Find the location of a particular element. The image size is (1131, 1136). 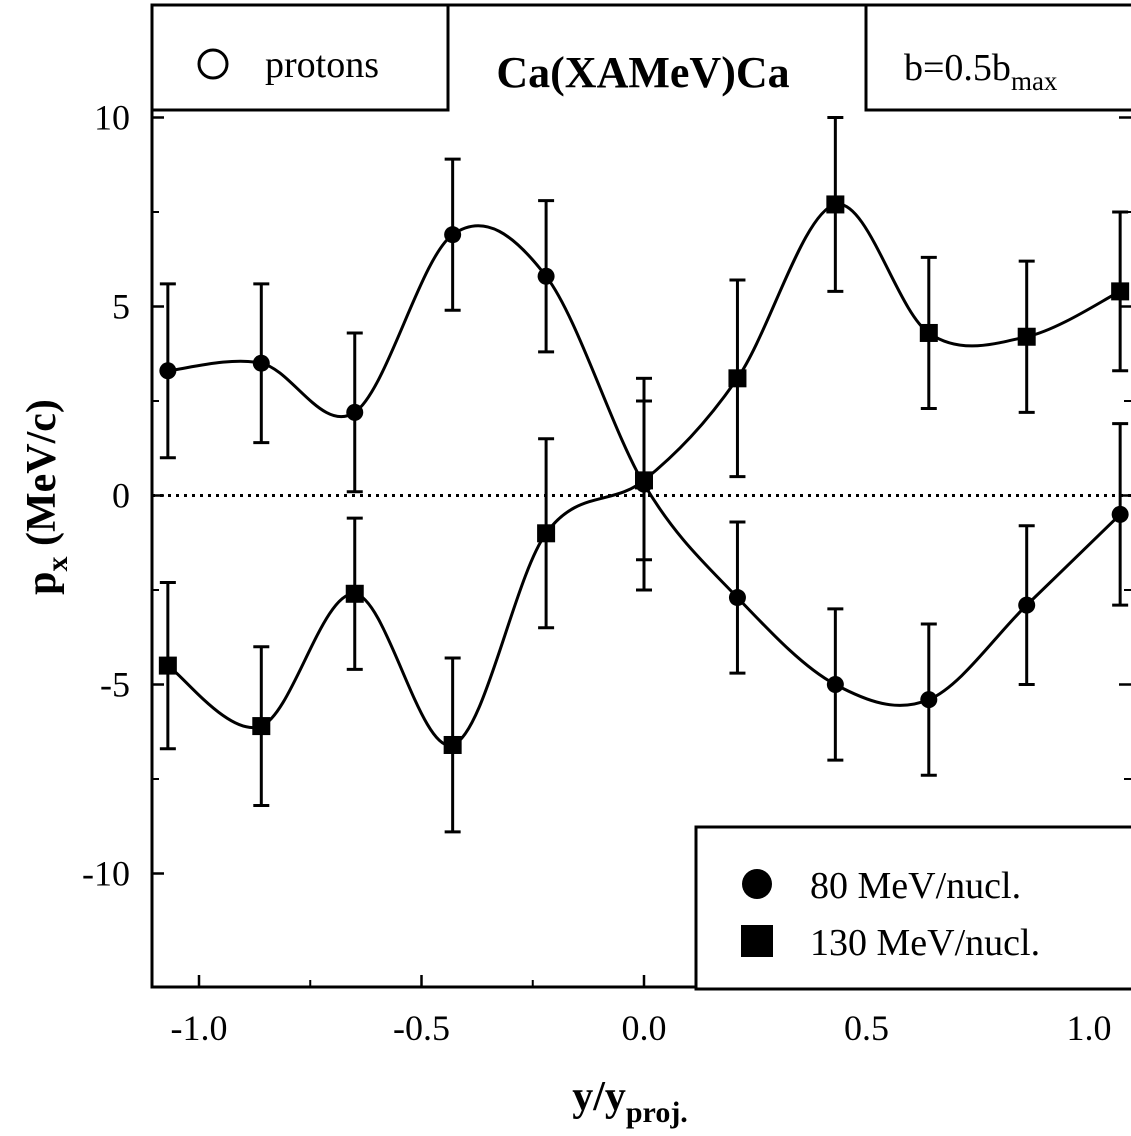

impact-parameter-label: b=0.5bmax is located at coordinates (981, 71).